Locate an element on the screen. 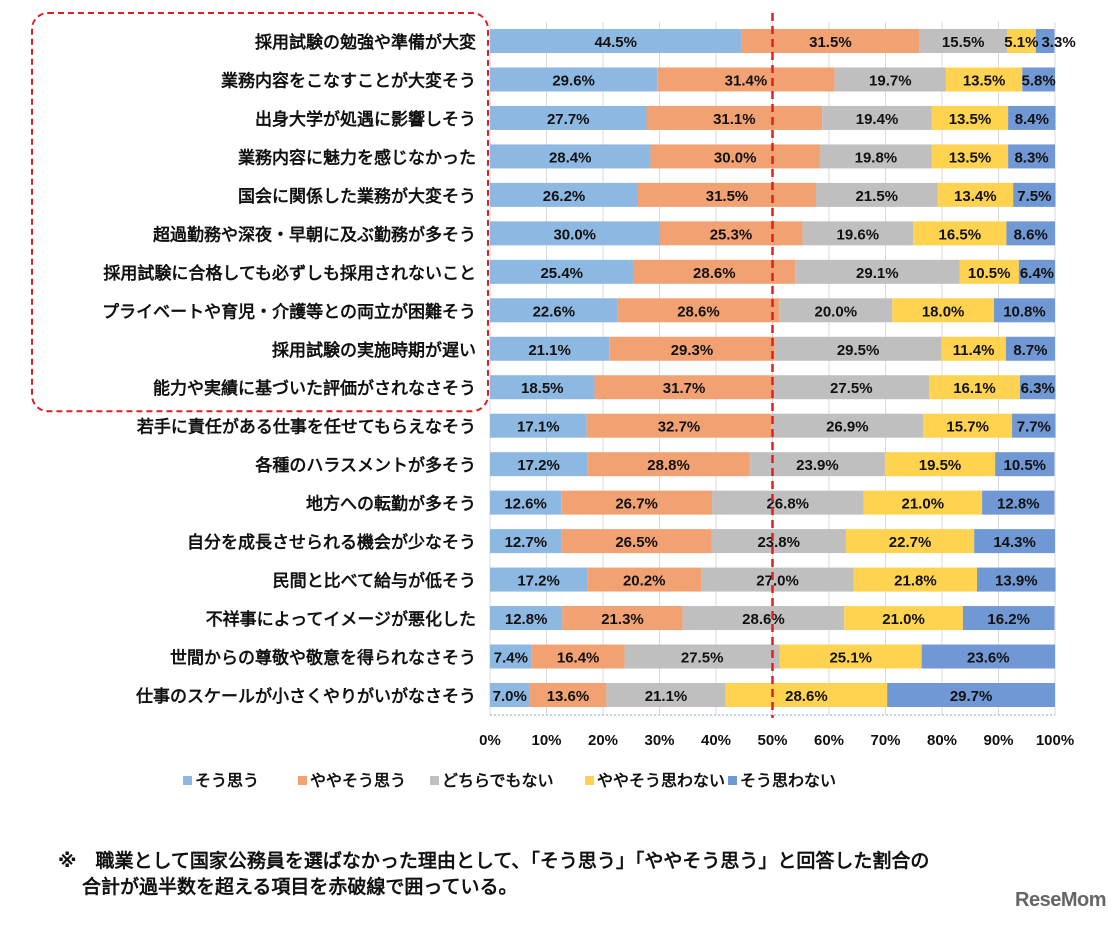  data-label: 28.6% is located at coordinates (714, 273).